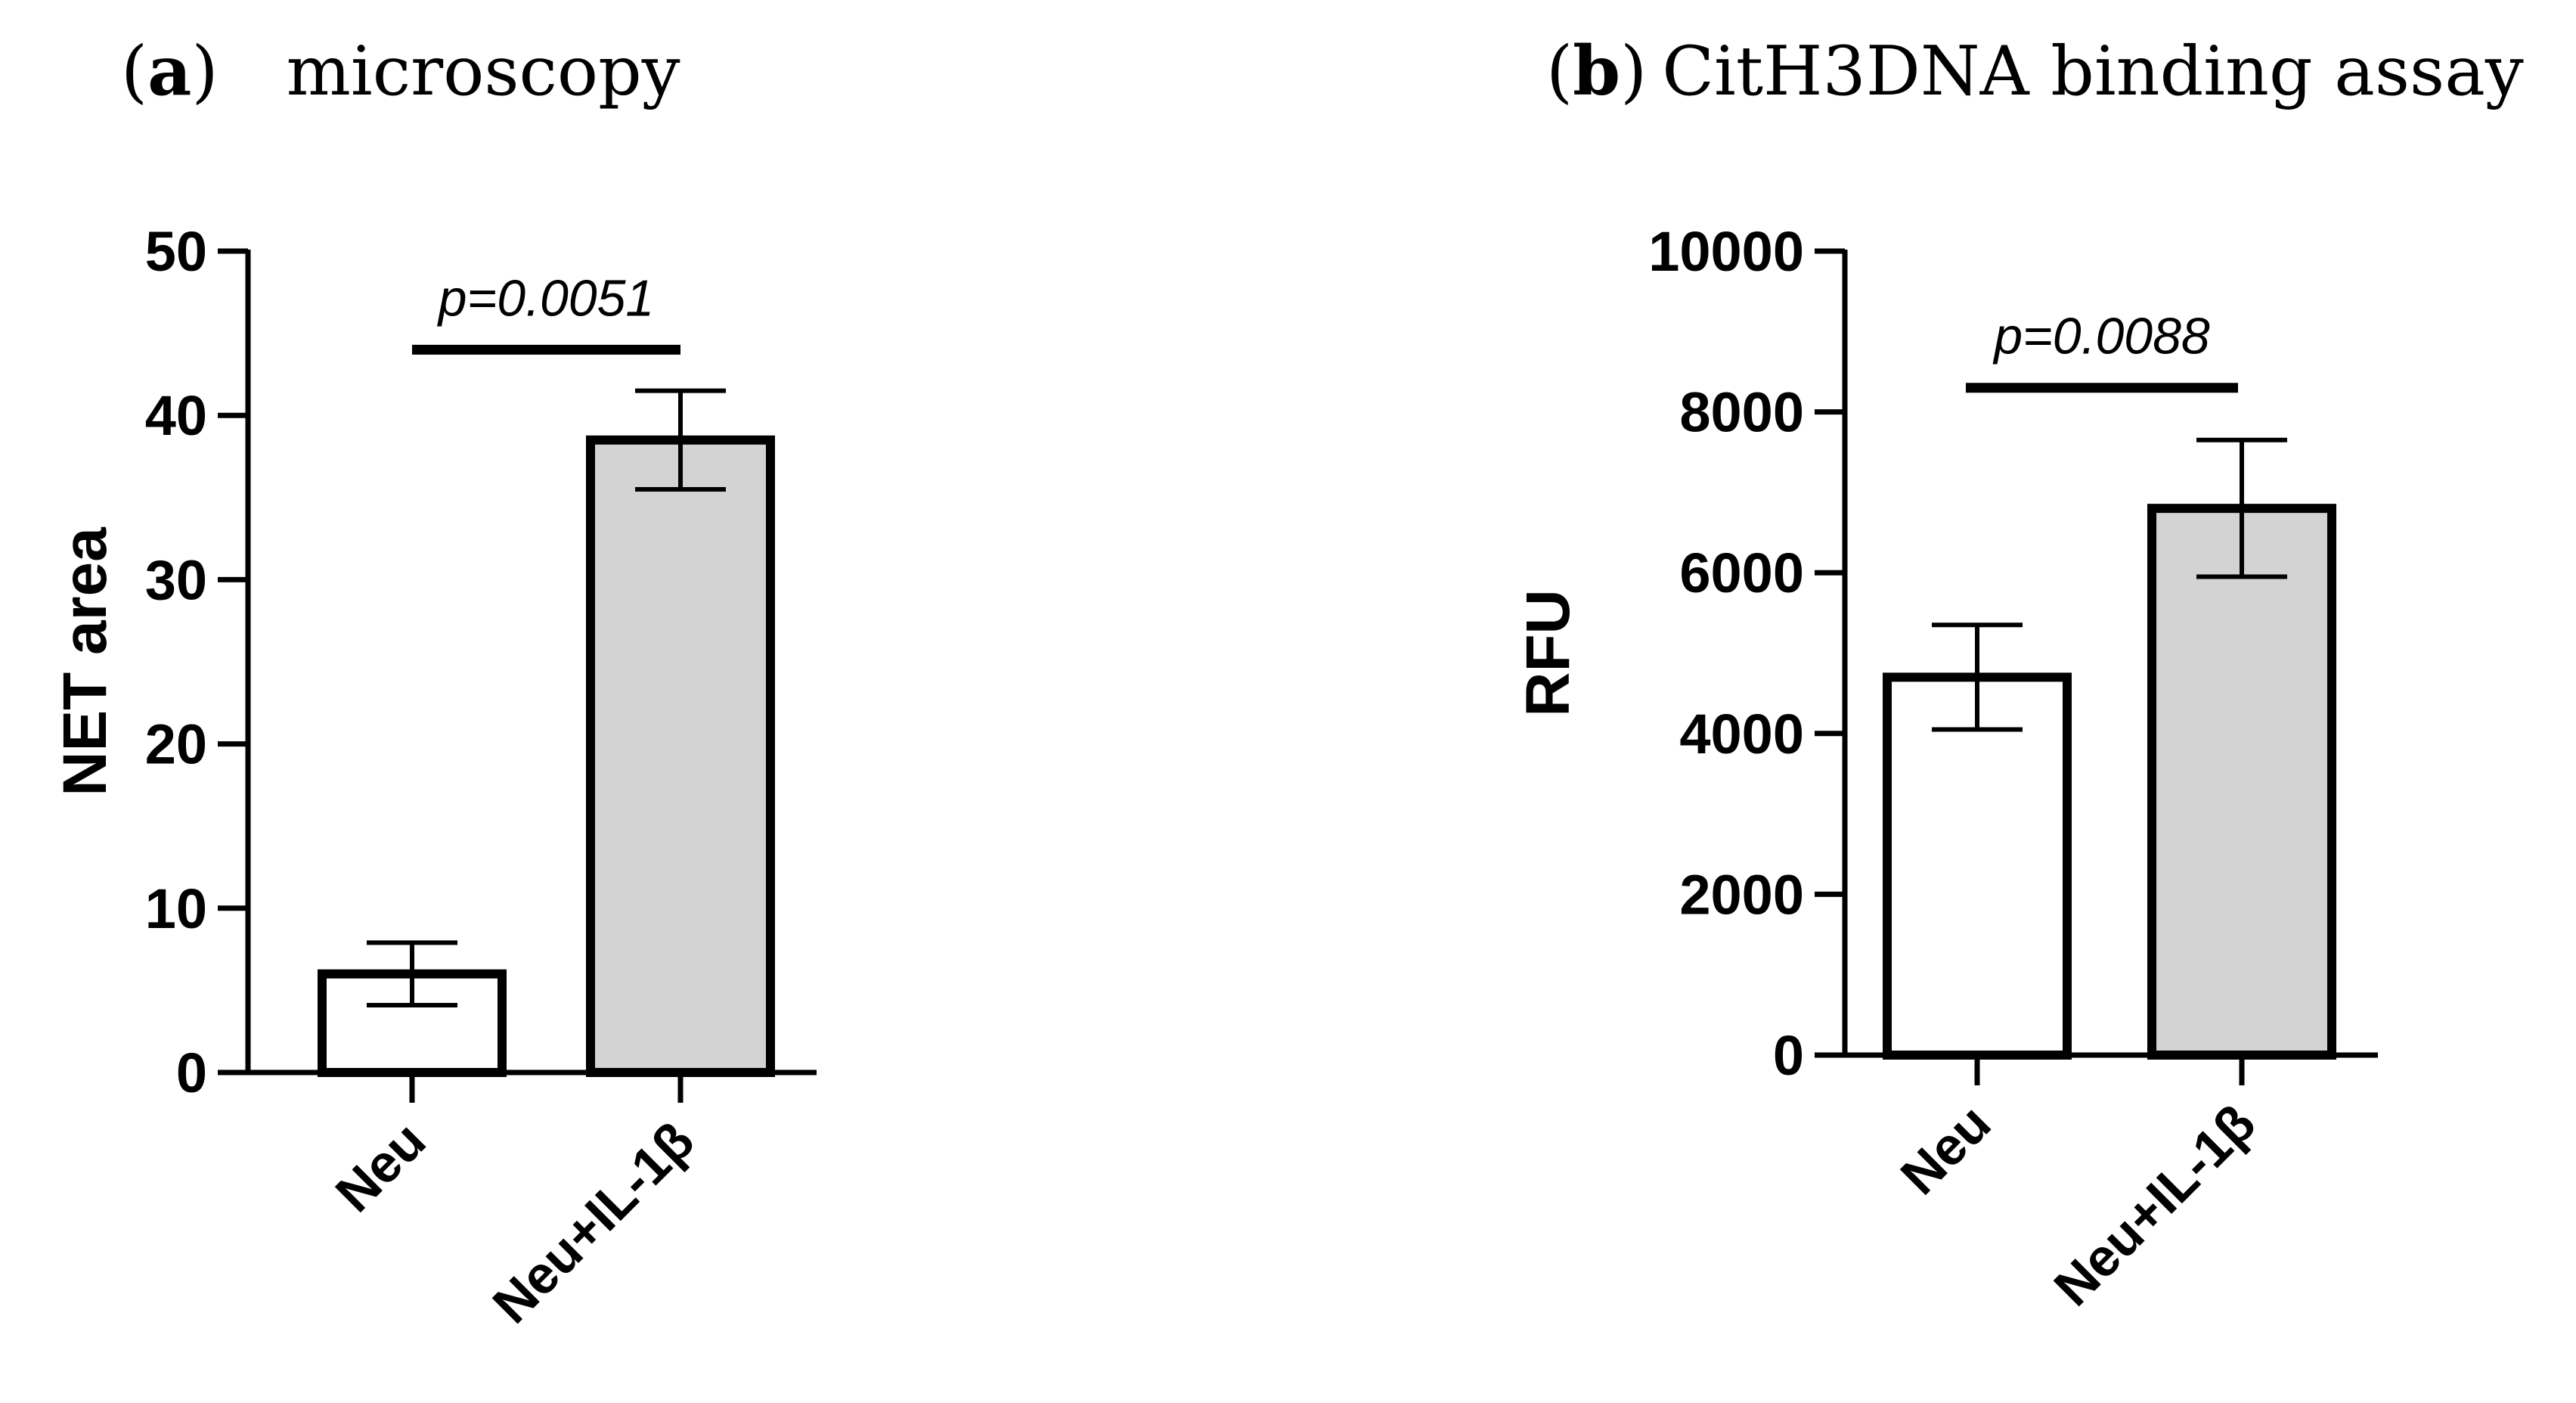 The width and height of the screenshot is (2576, 1403). Describe the element at coordinates (546, 298) in the screenshot. I see `p-value-label-a: p=0.0051` at that location.